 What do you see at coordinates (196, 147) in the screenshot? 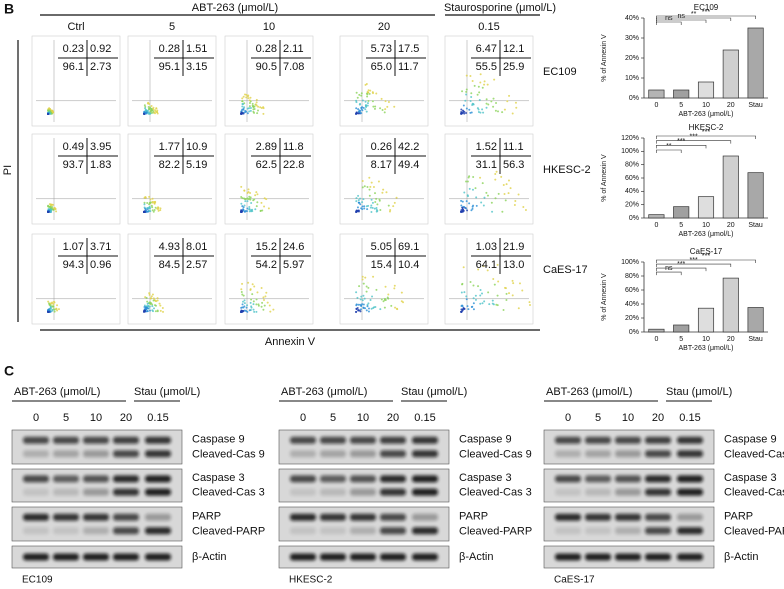
I see `quadrant-value: 10.9` at bounding box center [196, 147].